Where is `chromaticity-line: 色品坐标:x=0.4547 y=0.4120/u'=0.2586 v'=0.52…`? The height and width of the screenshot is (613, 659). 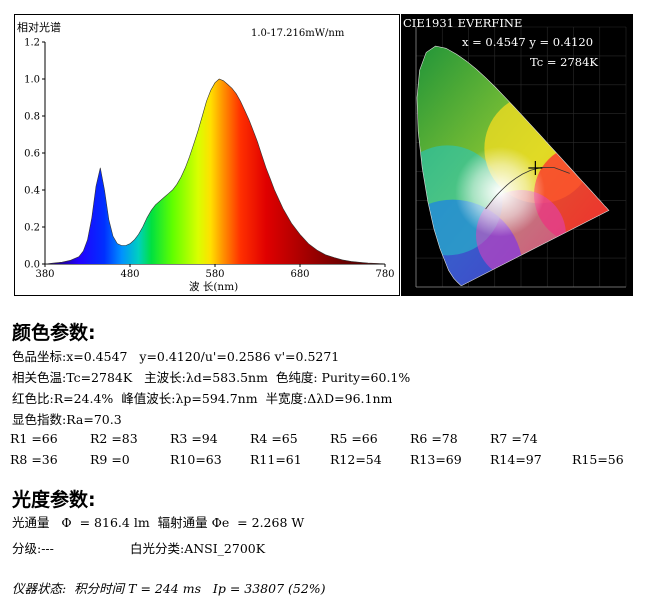 chromaticity-line: 色品坐标:x=0.4547 y=0.4120/u'=0.2586 v'=0.52… is located at coordinates (176, 356).